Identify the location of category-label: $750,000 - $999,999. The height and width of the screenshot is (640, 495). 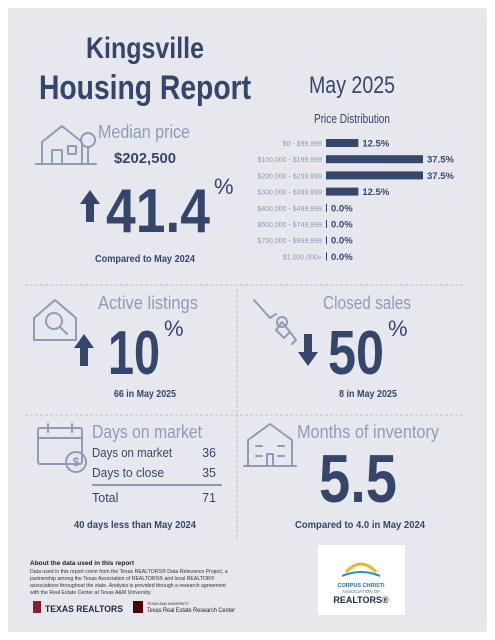
(289, 241).